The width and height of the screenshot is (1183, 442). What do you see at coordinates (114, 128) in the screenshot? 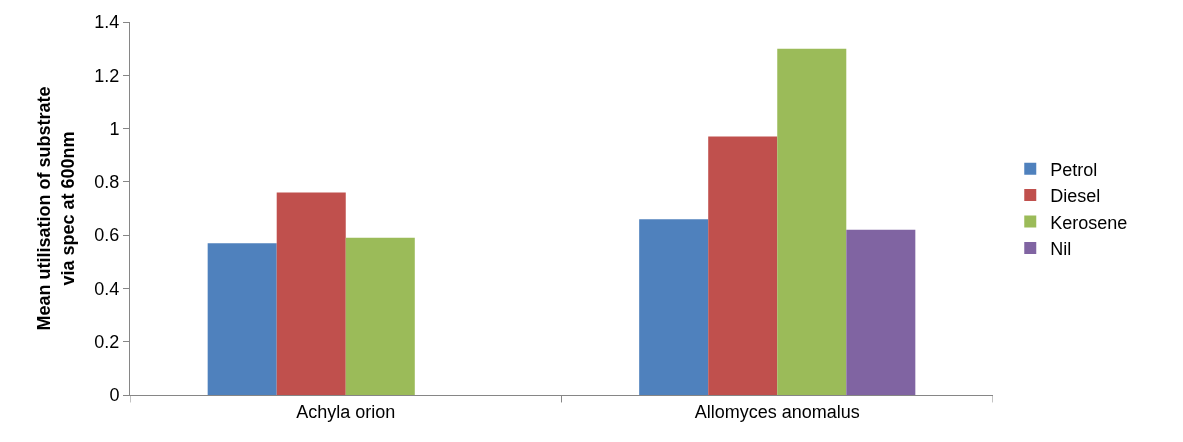
I see `y-tick-label: 1` at bounding box center [114, 128].